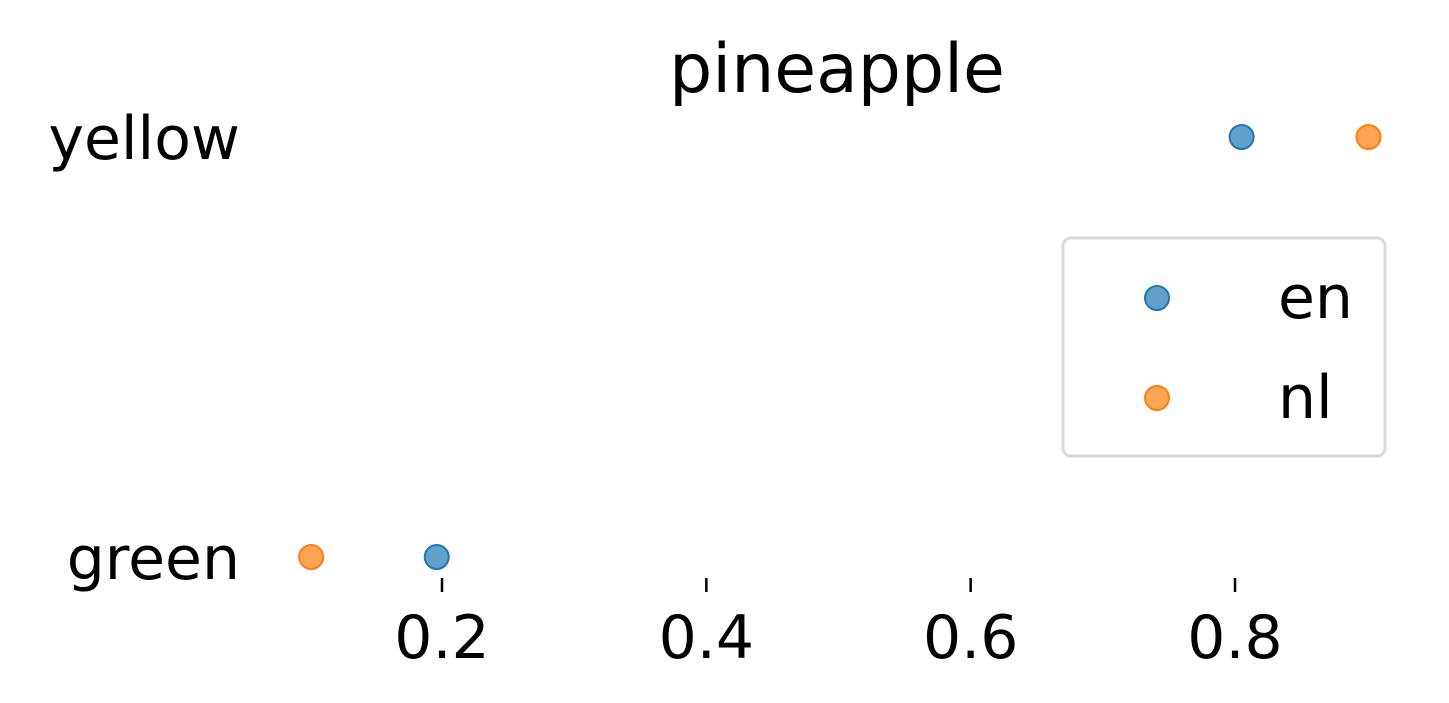  I want to click on point-en-green, so click(436, 557).